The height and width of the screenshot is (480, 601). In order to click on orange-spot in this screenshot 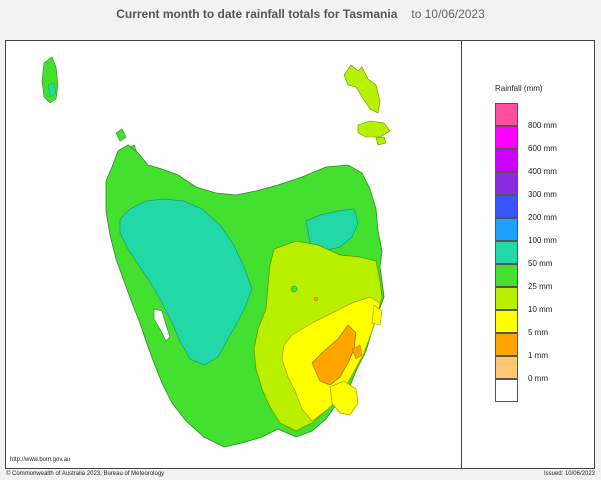, I will do `click(357, 352)`.